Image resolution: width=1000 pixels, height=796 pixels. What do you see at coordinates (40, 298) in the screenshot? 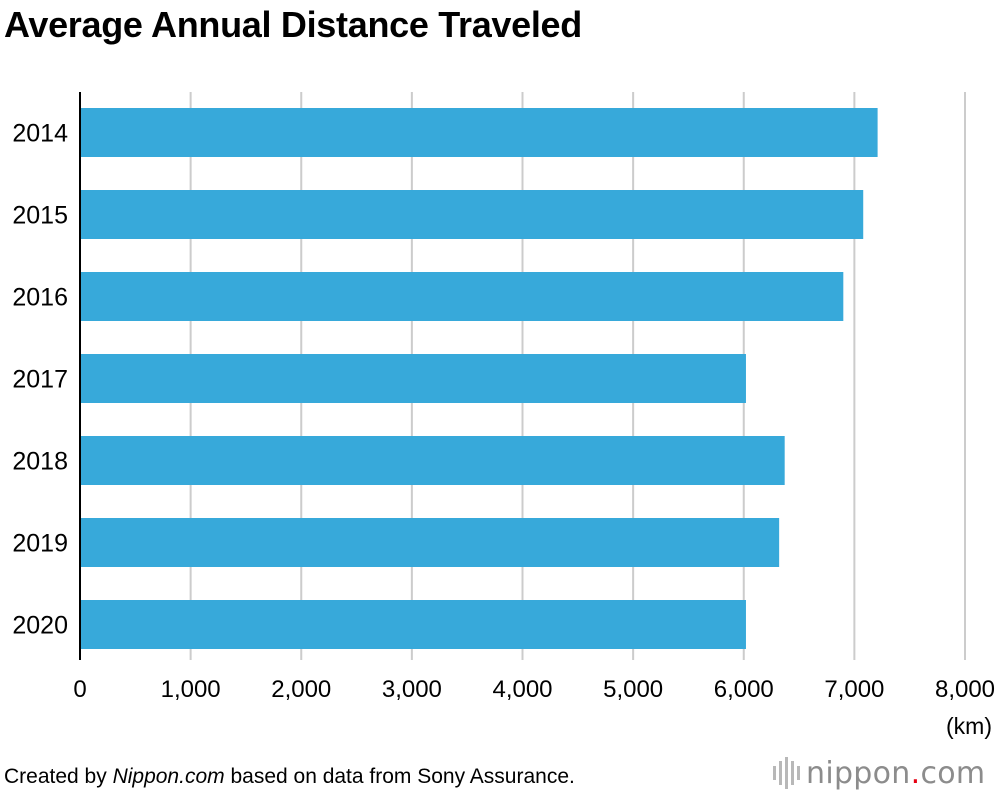
I see `category-label: 2016` at bounding box center [40, 298].